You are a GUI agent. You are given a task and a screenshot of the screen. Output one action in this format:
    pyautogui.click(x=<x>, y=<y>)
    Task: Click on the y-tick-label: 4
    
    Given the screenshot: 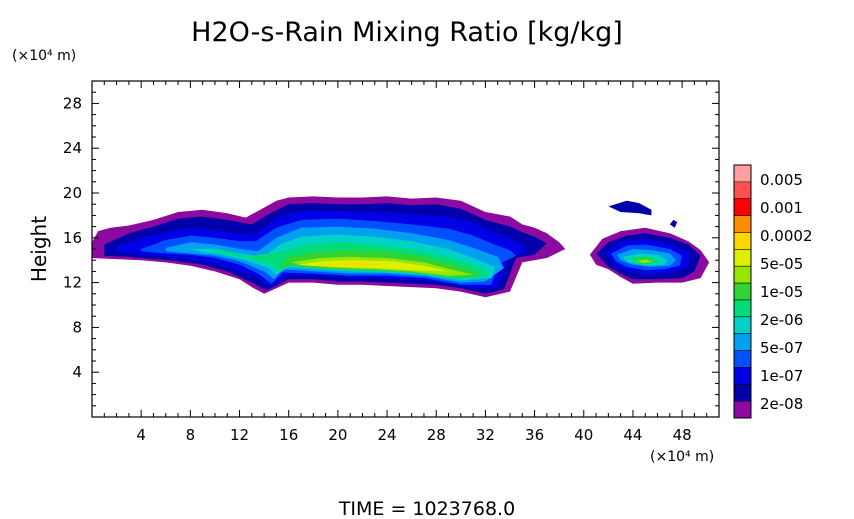 What is the action you would take?
    pyautogui.click(x=77, y=372)
    